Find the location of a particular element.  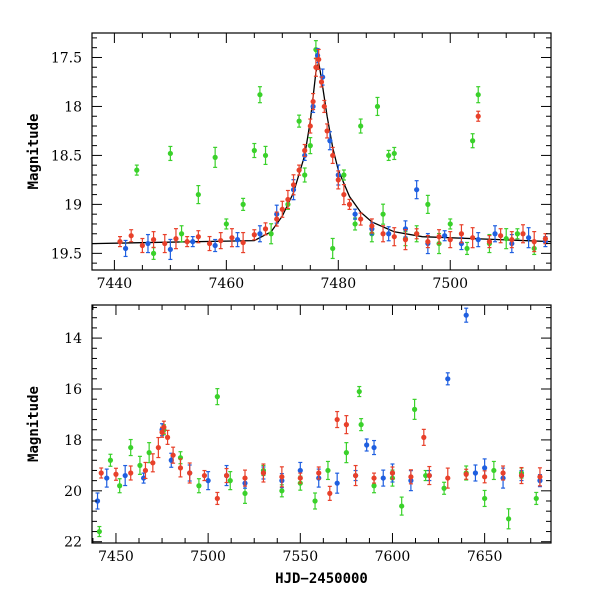

top-y-tick-label: 19.5 is located at coordinates (66, 254).